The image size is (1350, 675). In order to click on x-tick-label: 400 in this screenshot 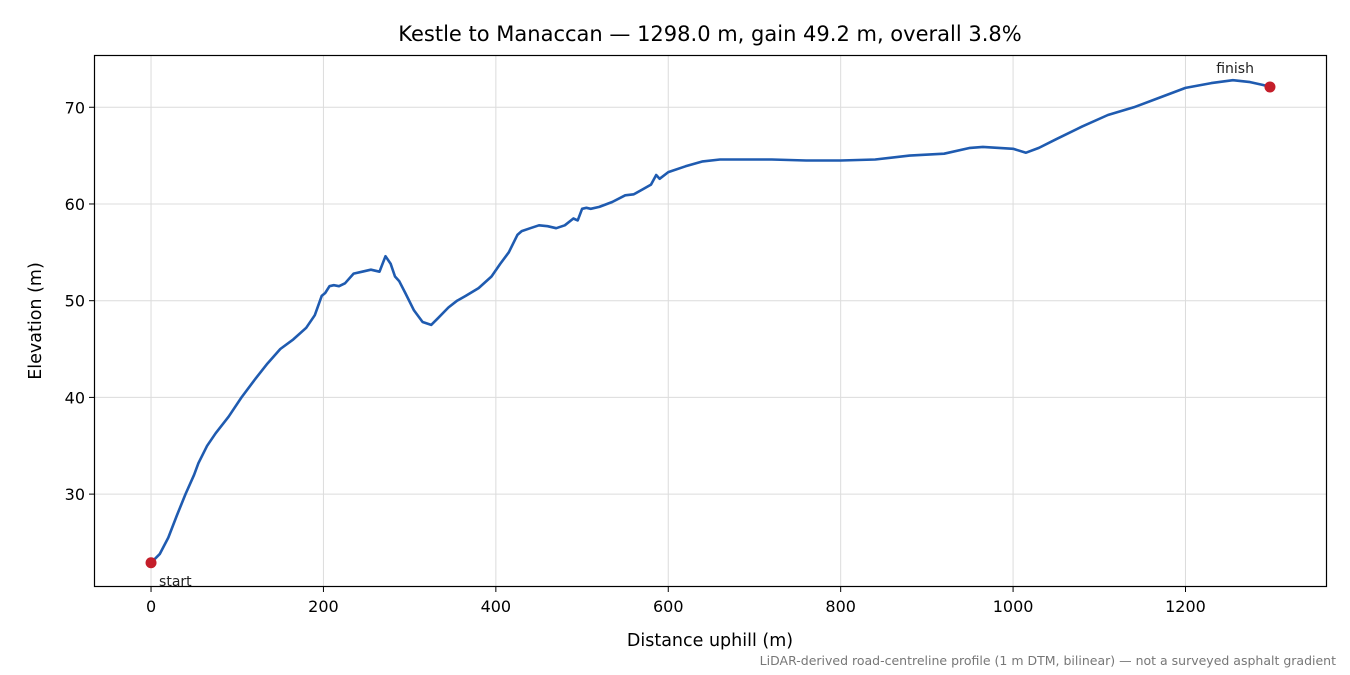, I will do `click(496, 606)`.